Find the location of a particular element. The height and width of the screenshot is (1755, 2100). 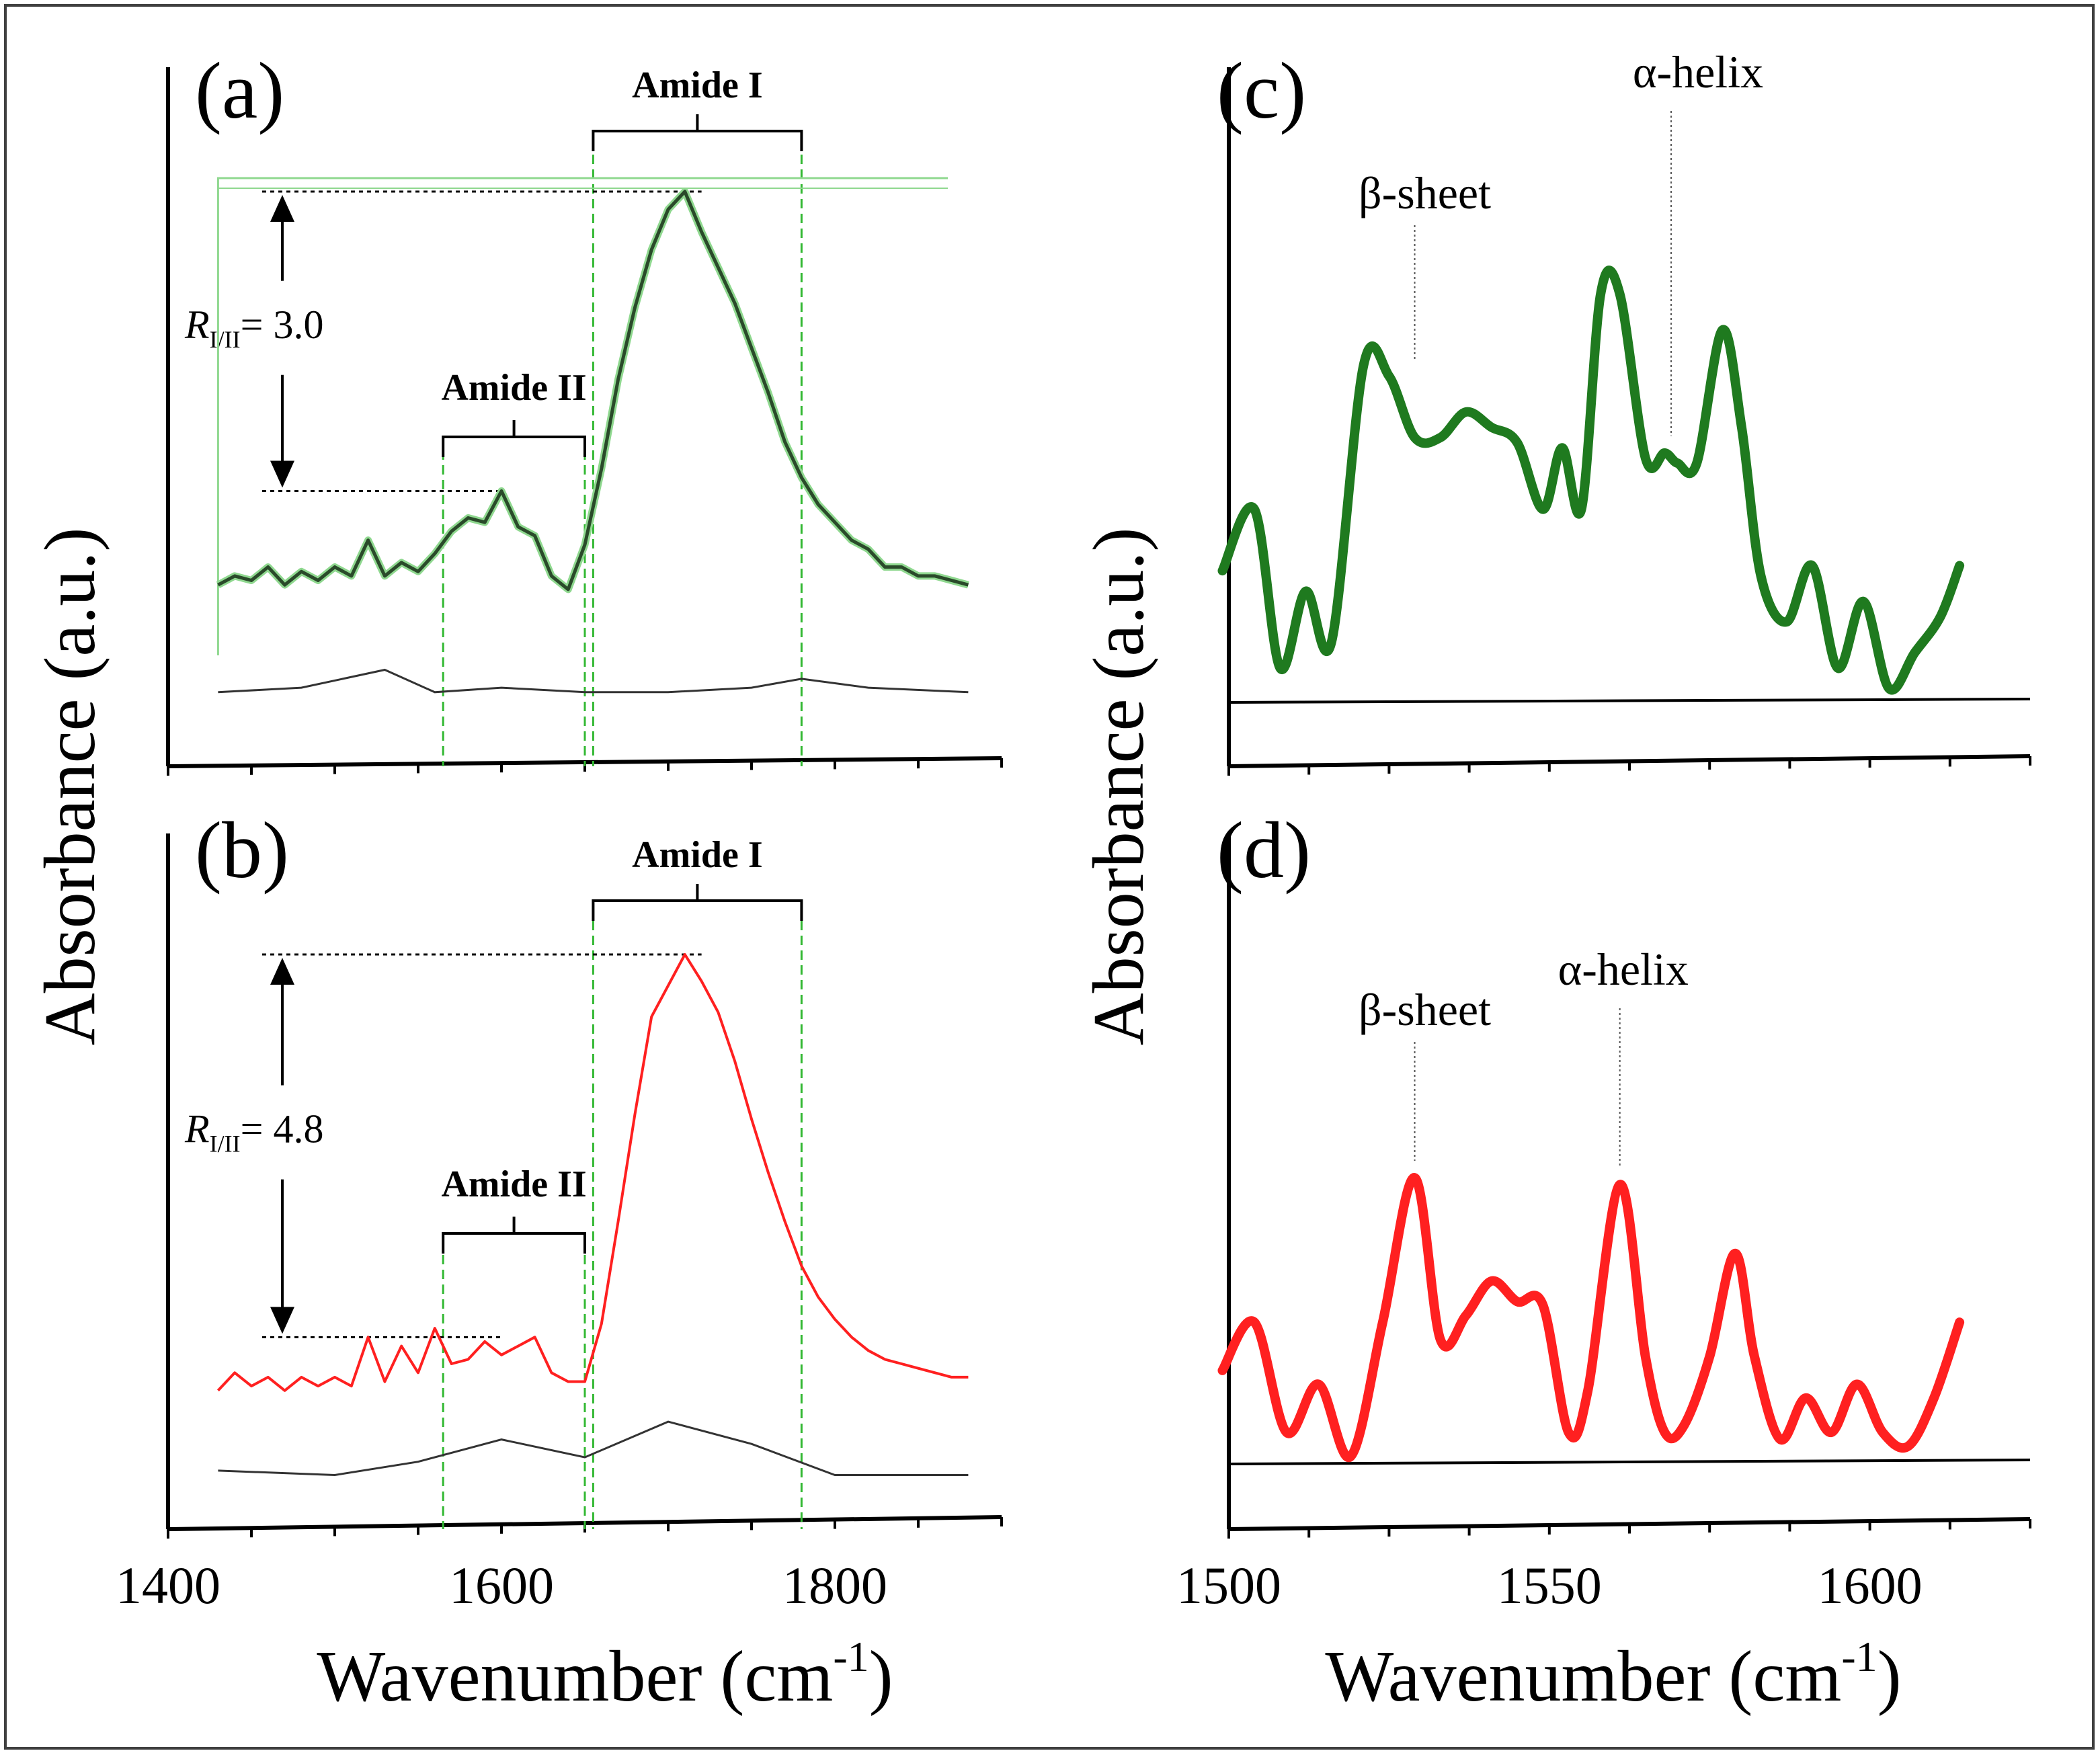

x-tick-label: 1800 is located at coordinates (834, 1585).